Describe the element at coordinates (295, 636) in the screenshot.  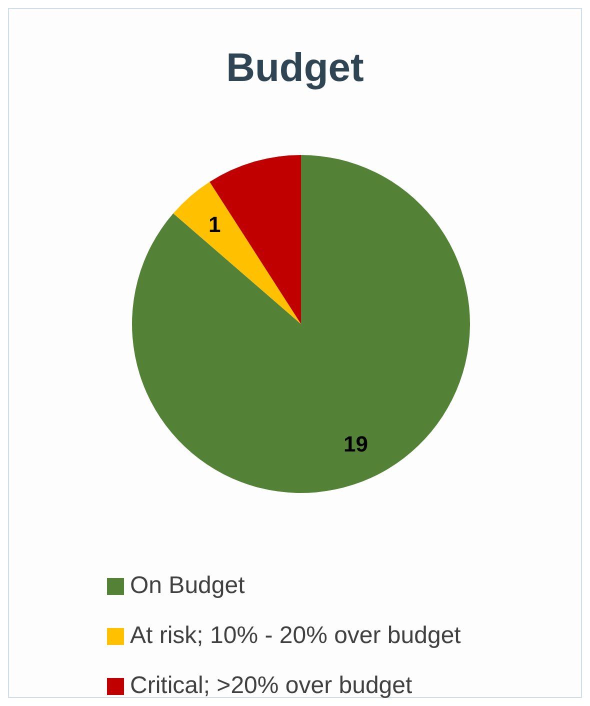
I see `legend-label: At risk; 10% - 20% over budget` at that location.